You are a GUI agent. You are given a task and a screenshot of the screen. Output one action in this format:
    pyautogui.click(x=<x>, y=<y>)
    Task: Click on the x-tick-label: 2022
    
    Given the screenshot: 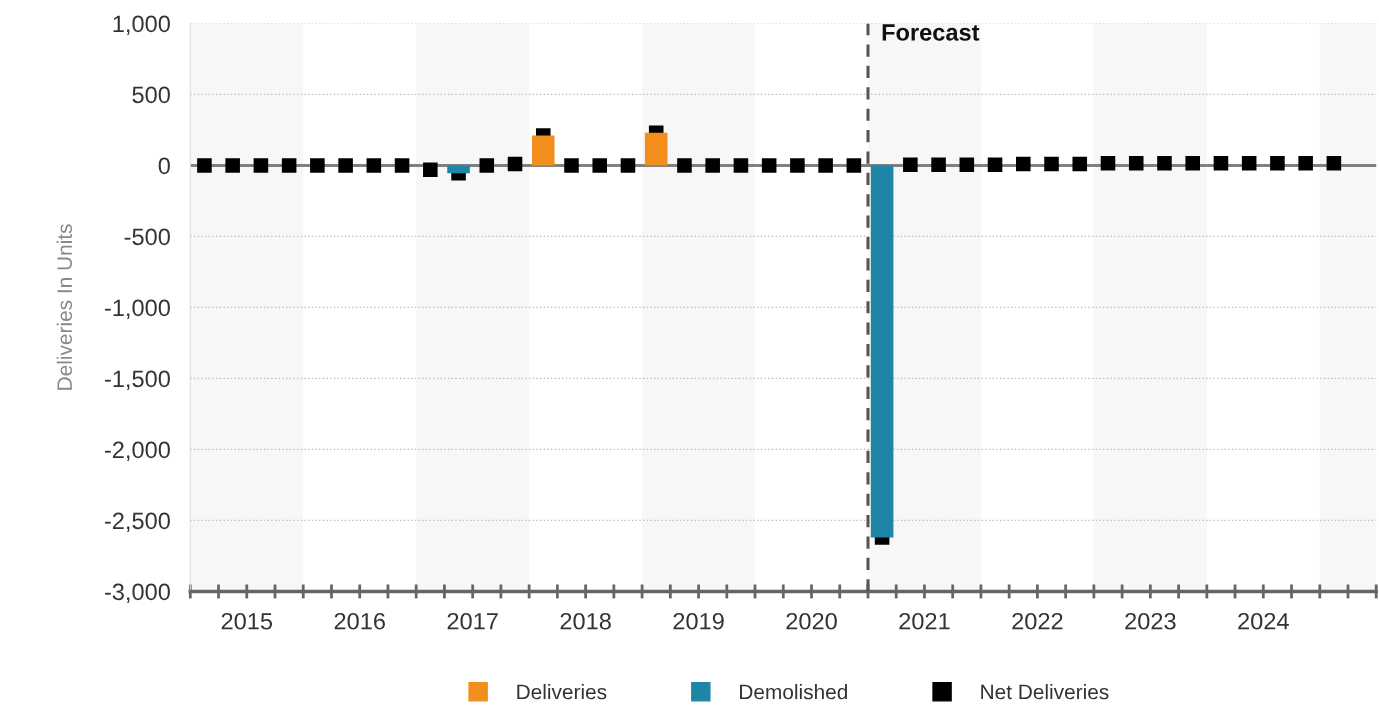 What is the action you would take?
    pyautogui.click(x=1037, y=621)
    